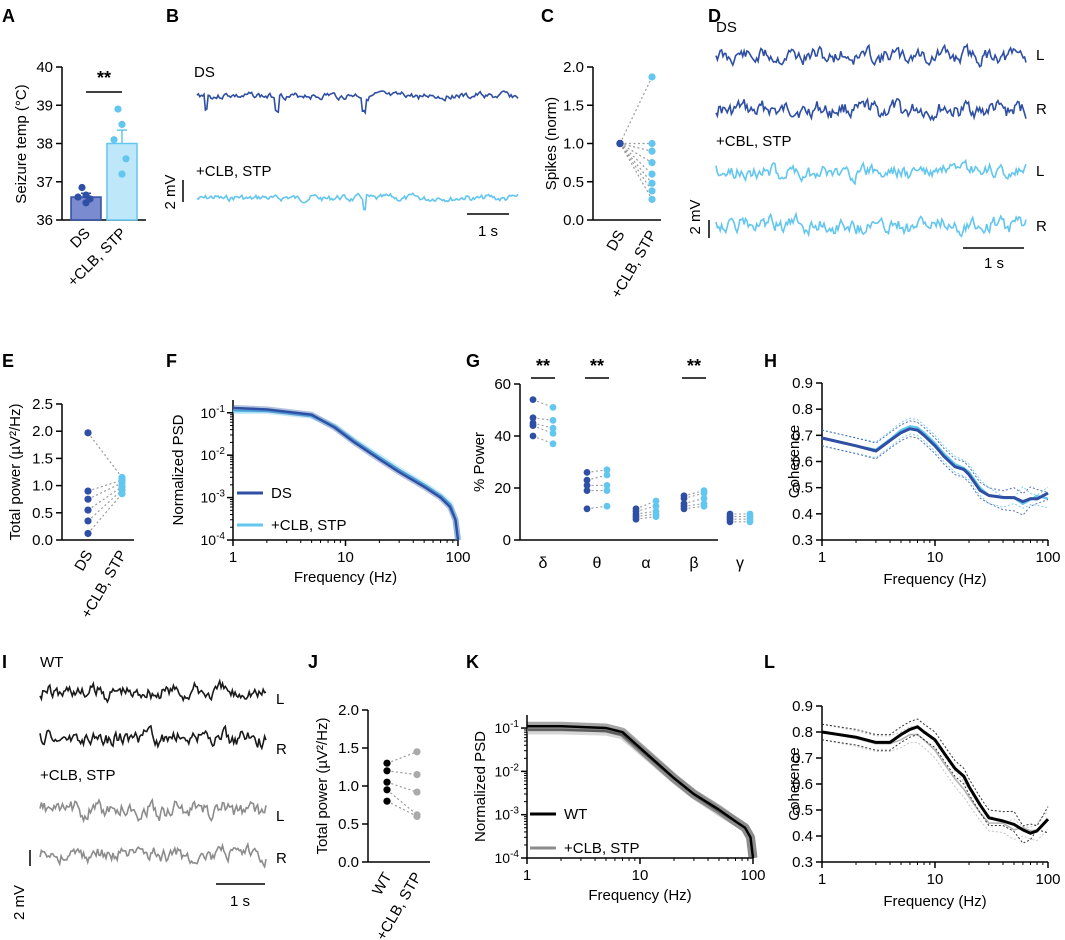 This screenshot has width=1065, height=940. I want to click on k-series-band, so click(642, 790).